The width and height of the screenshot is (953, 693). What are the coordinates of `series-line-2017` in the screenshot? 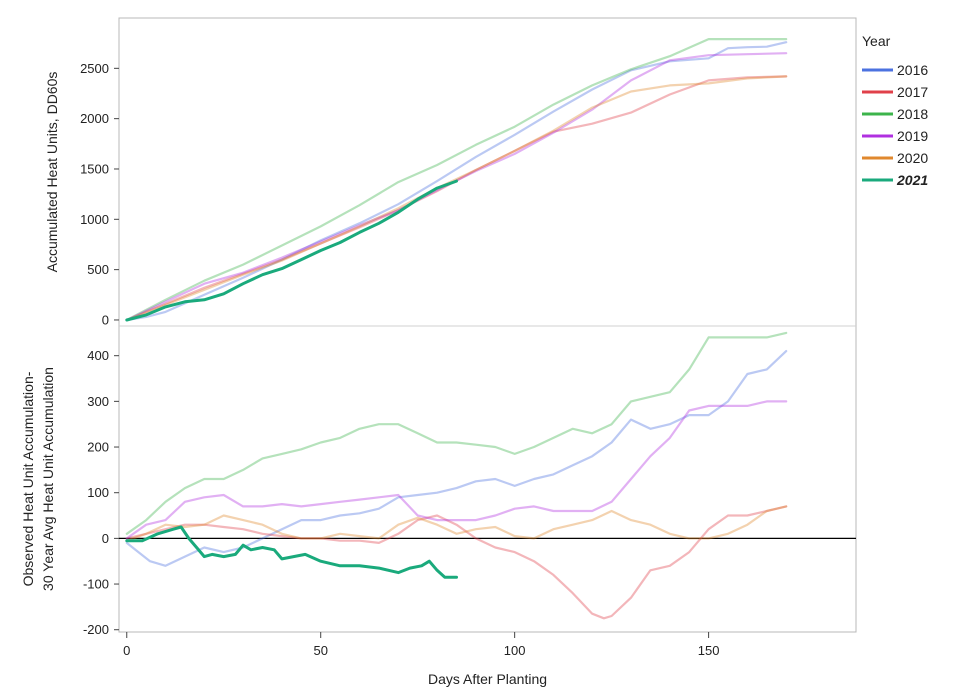 It's located at (456, 562).